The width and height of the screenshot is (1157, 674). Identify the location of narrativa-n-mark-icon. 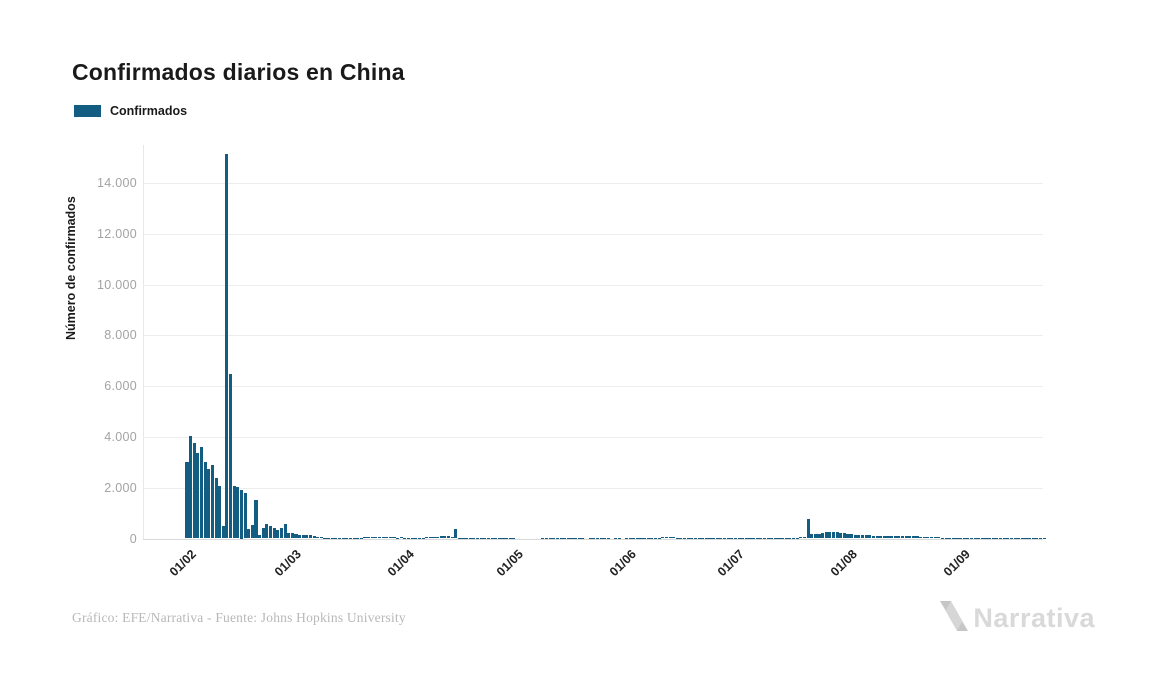
(954, 618).